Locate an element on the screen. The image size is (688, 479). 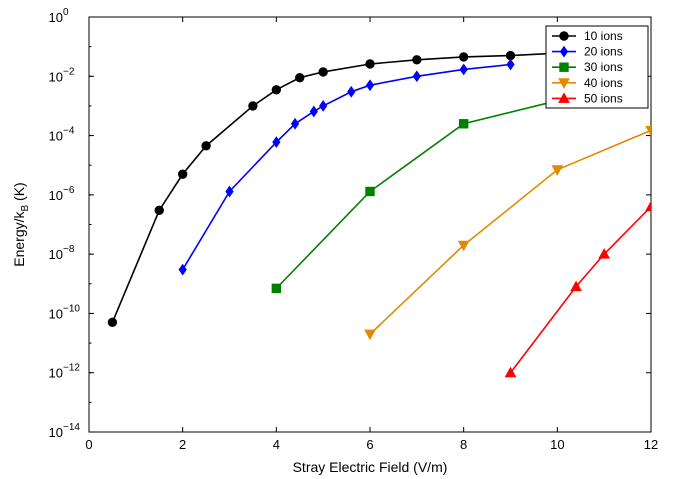
x-tick-label: 12 is located at coordinates (651, 444).